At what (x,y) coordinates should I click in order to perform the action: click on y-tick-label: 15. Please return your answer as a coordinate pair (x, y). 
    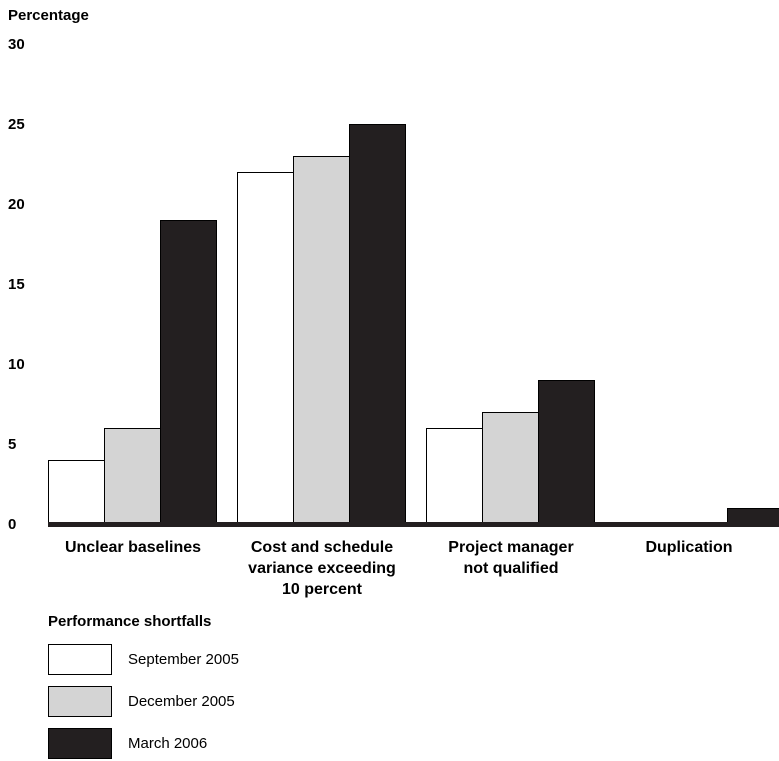
    Looking at the image, I should click on (16, 284).